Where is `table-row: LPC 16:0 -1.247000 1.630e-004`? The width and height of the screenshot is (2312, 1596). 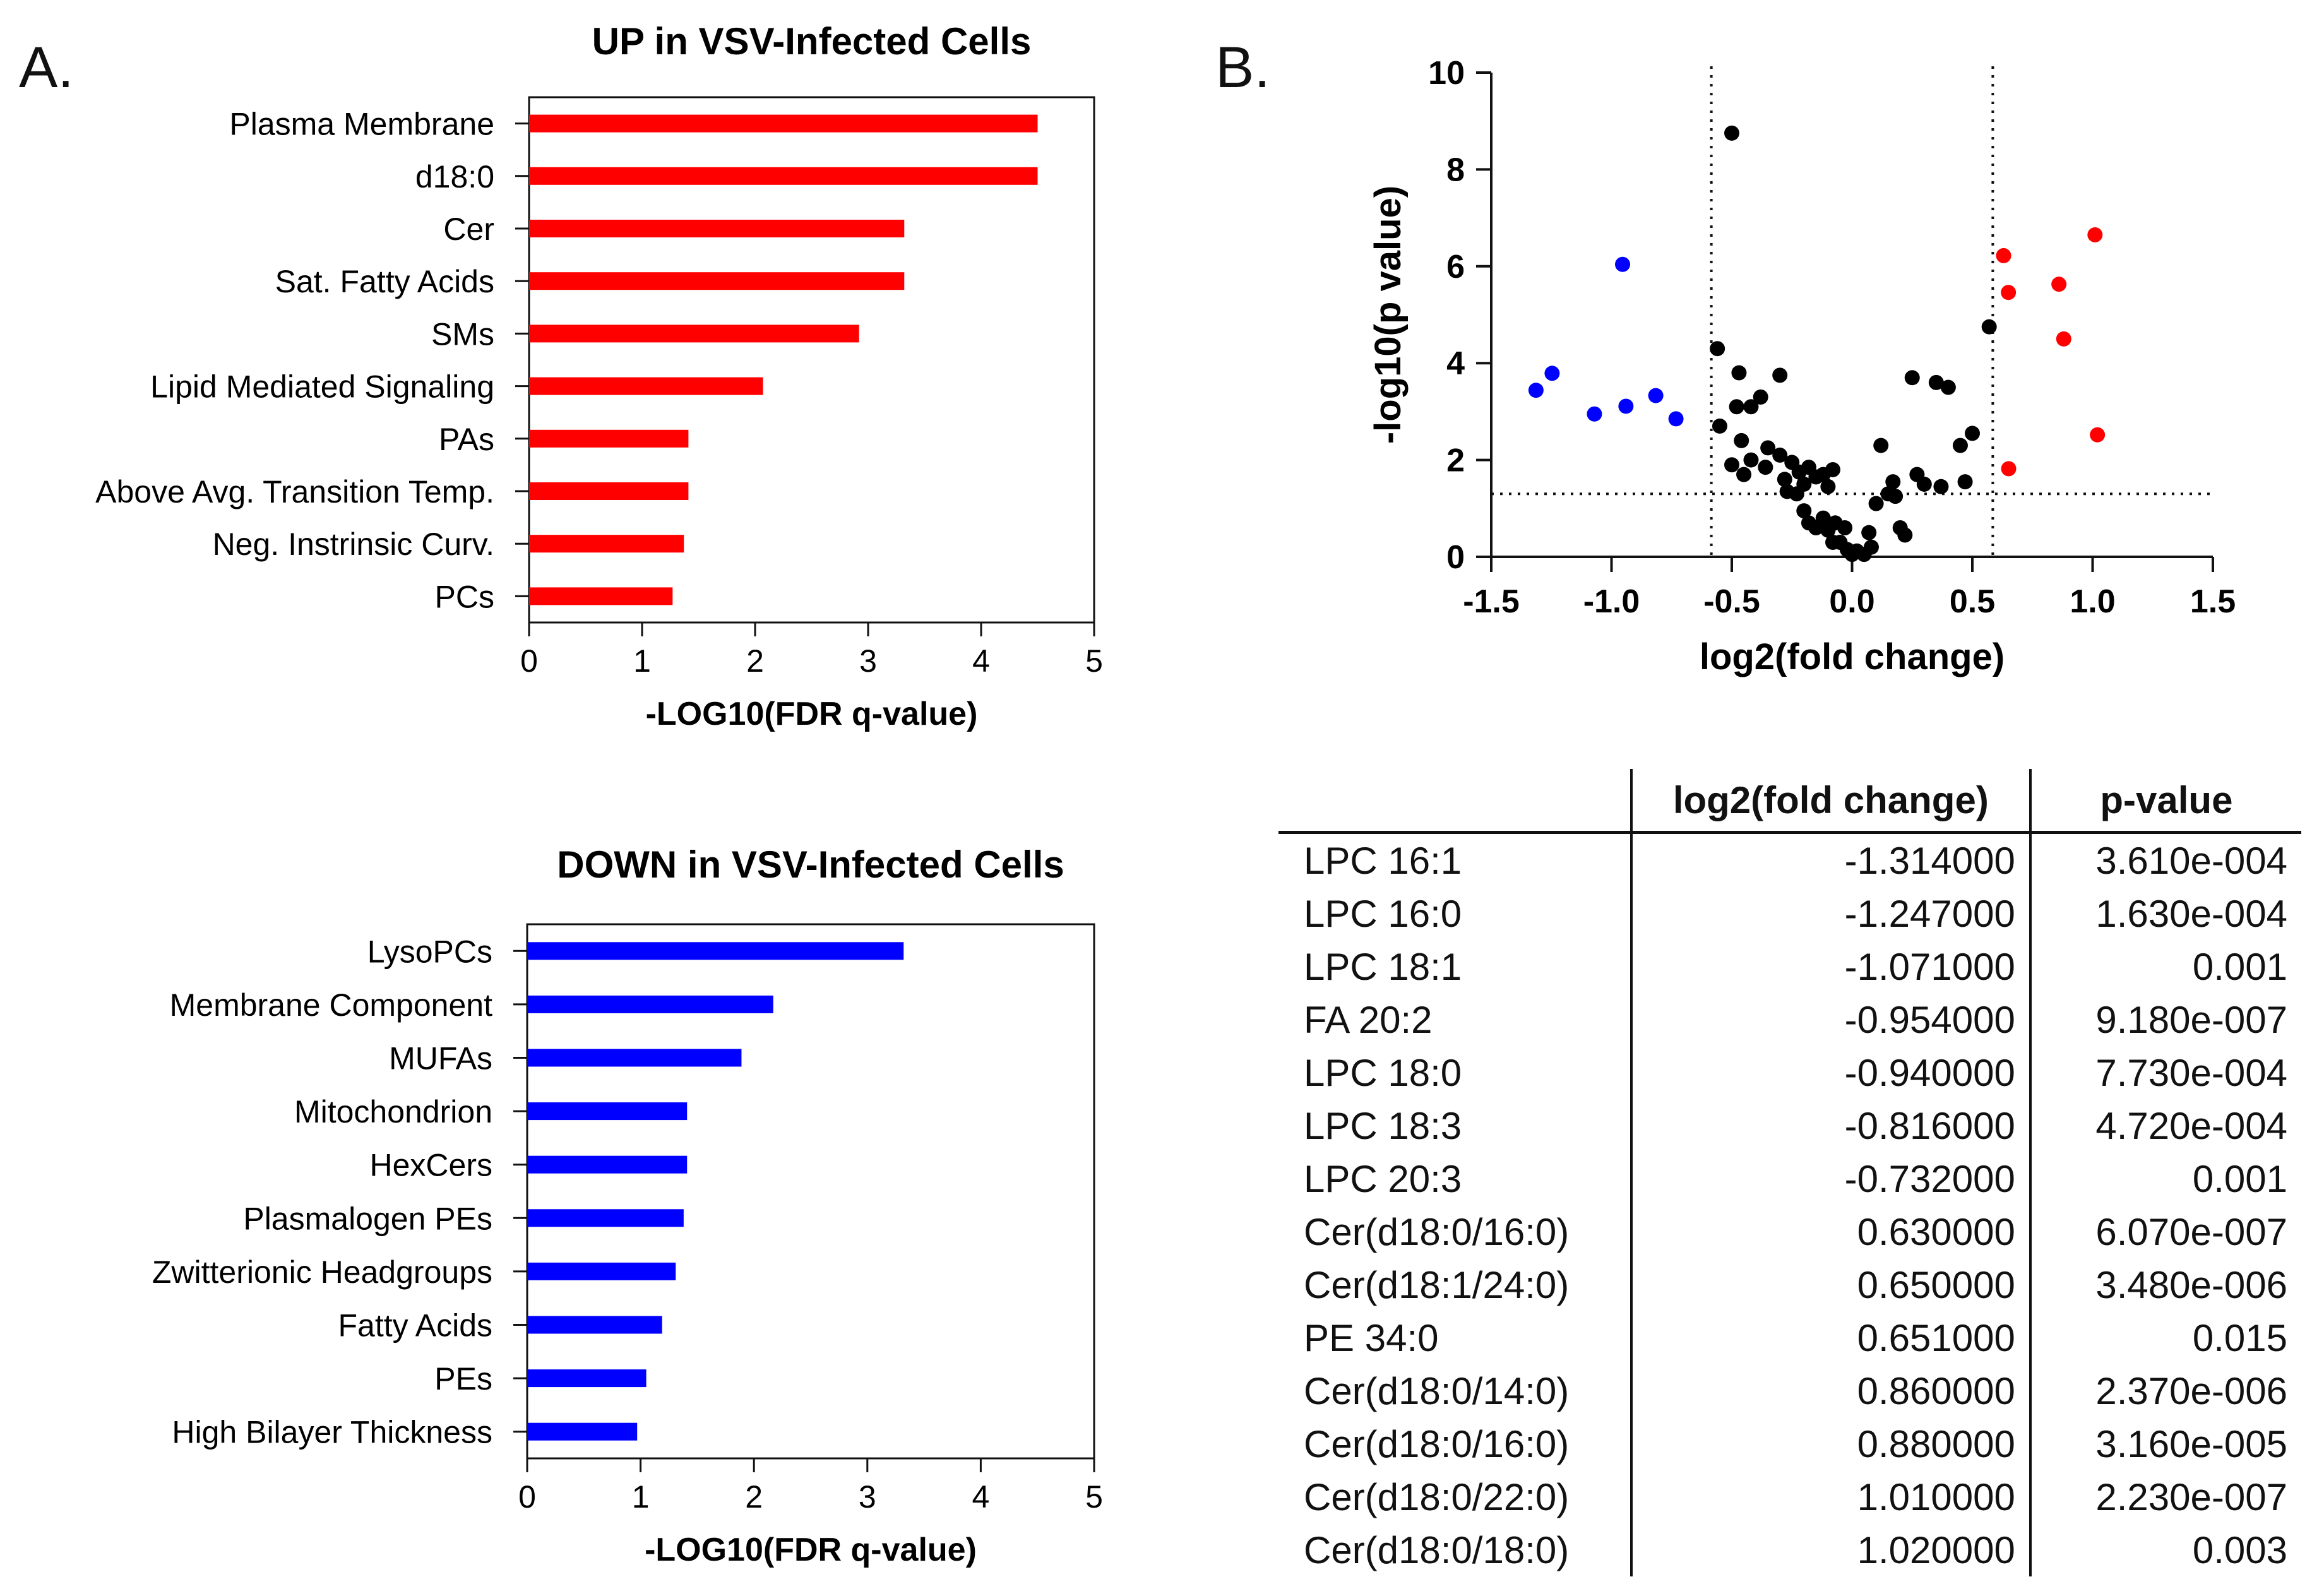 table-row: LPC 16:0 -1.247000 1.630e-004 is located at coordinates (1789, 913).